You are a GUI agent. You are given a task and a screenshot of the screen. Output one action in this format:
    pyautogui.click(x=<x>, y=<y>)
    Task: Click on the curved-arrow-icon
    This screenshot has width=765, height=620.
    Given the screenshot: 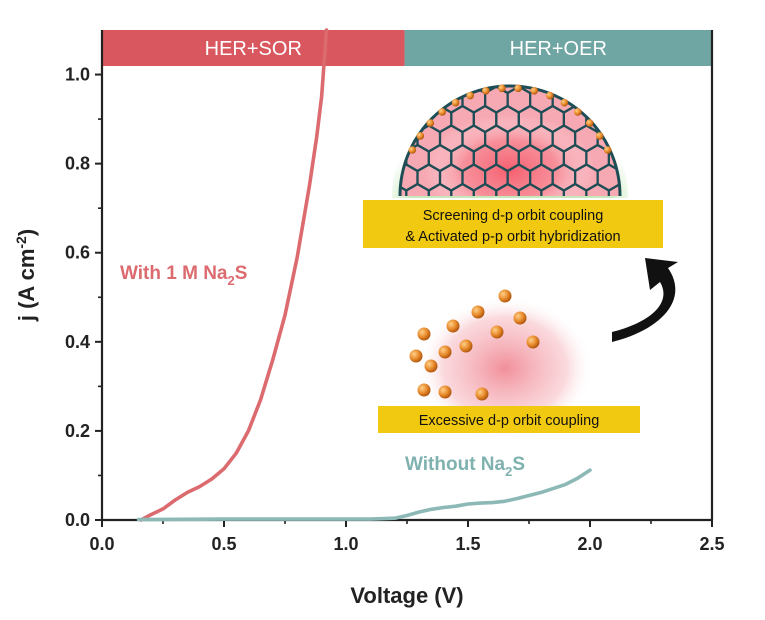 What is the action you would take?
    pyautogui.click(x=645, y=300)
    